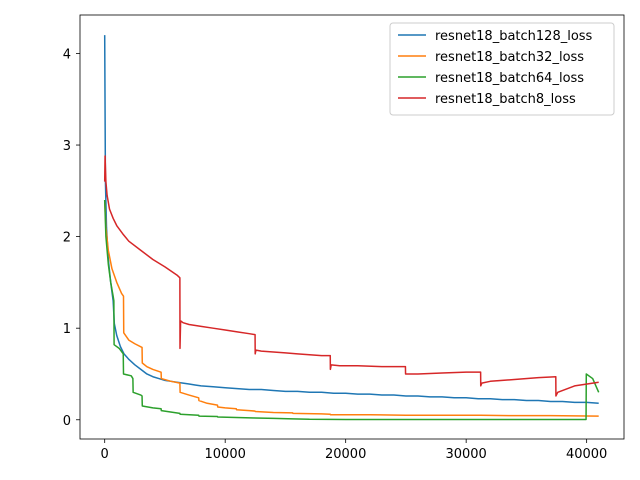 The width and height of the screenshot is (640, 480). I want to click on y-tick-label: 0, so click(67, 421).